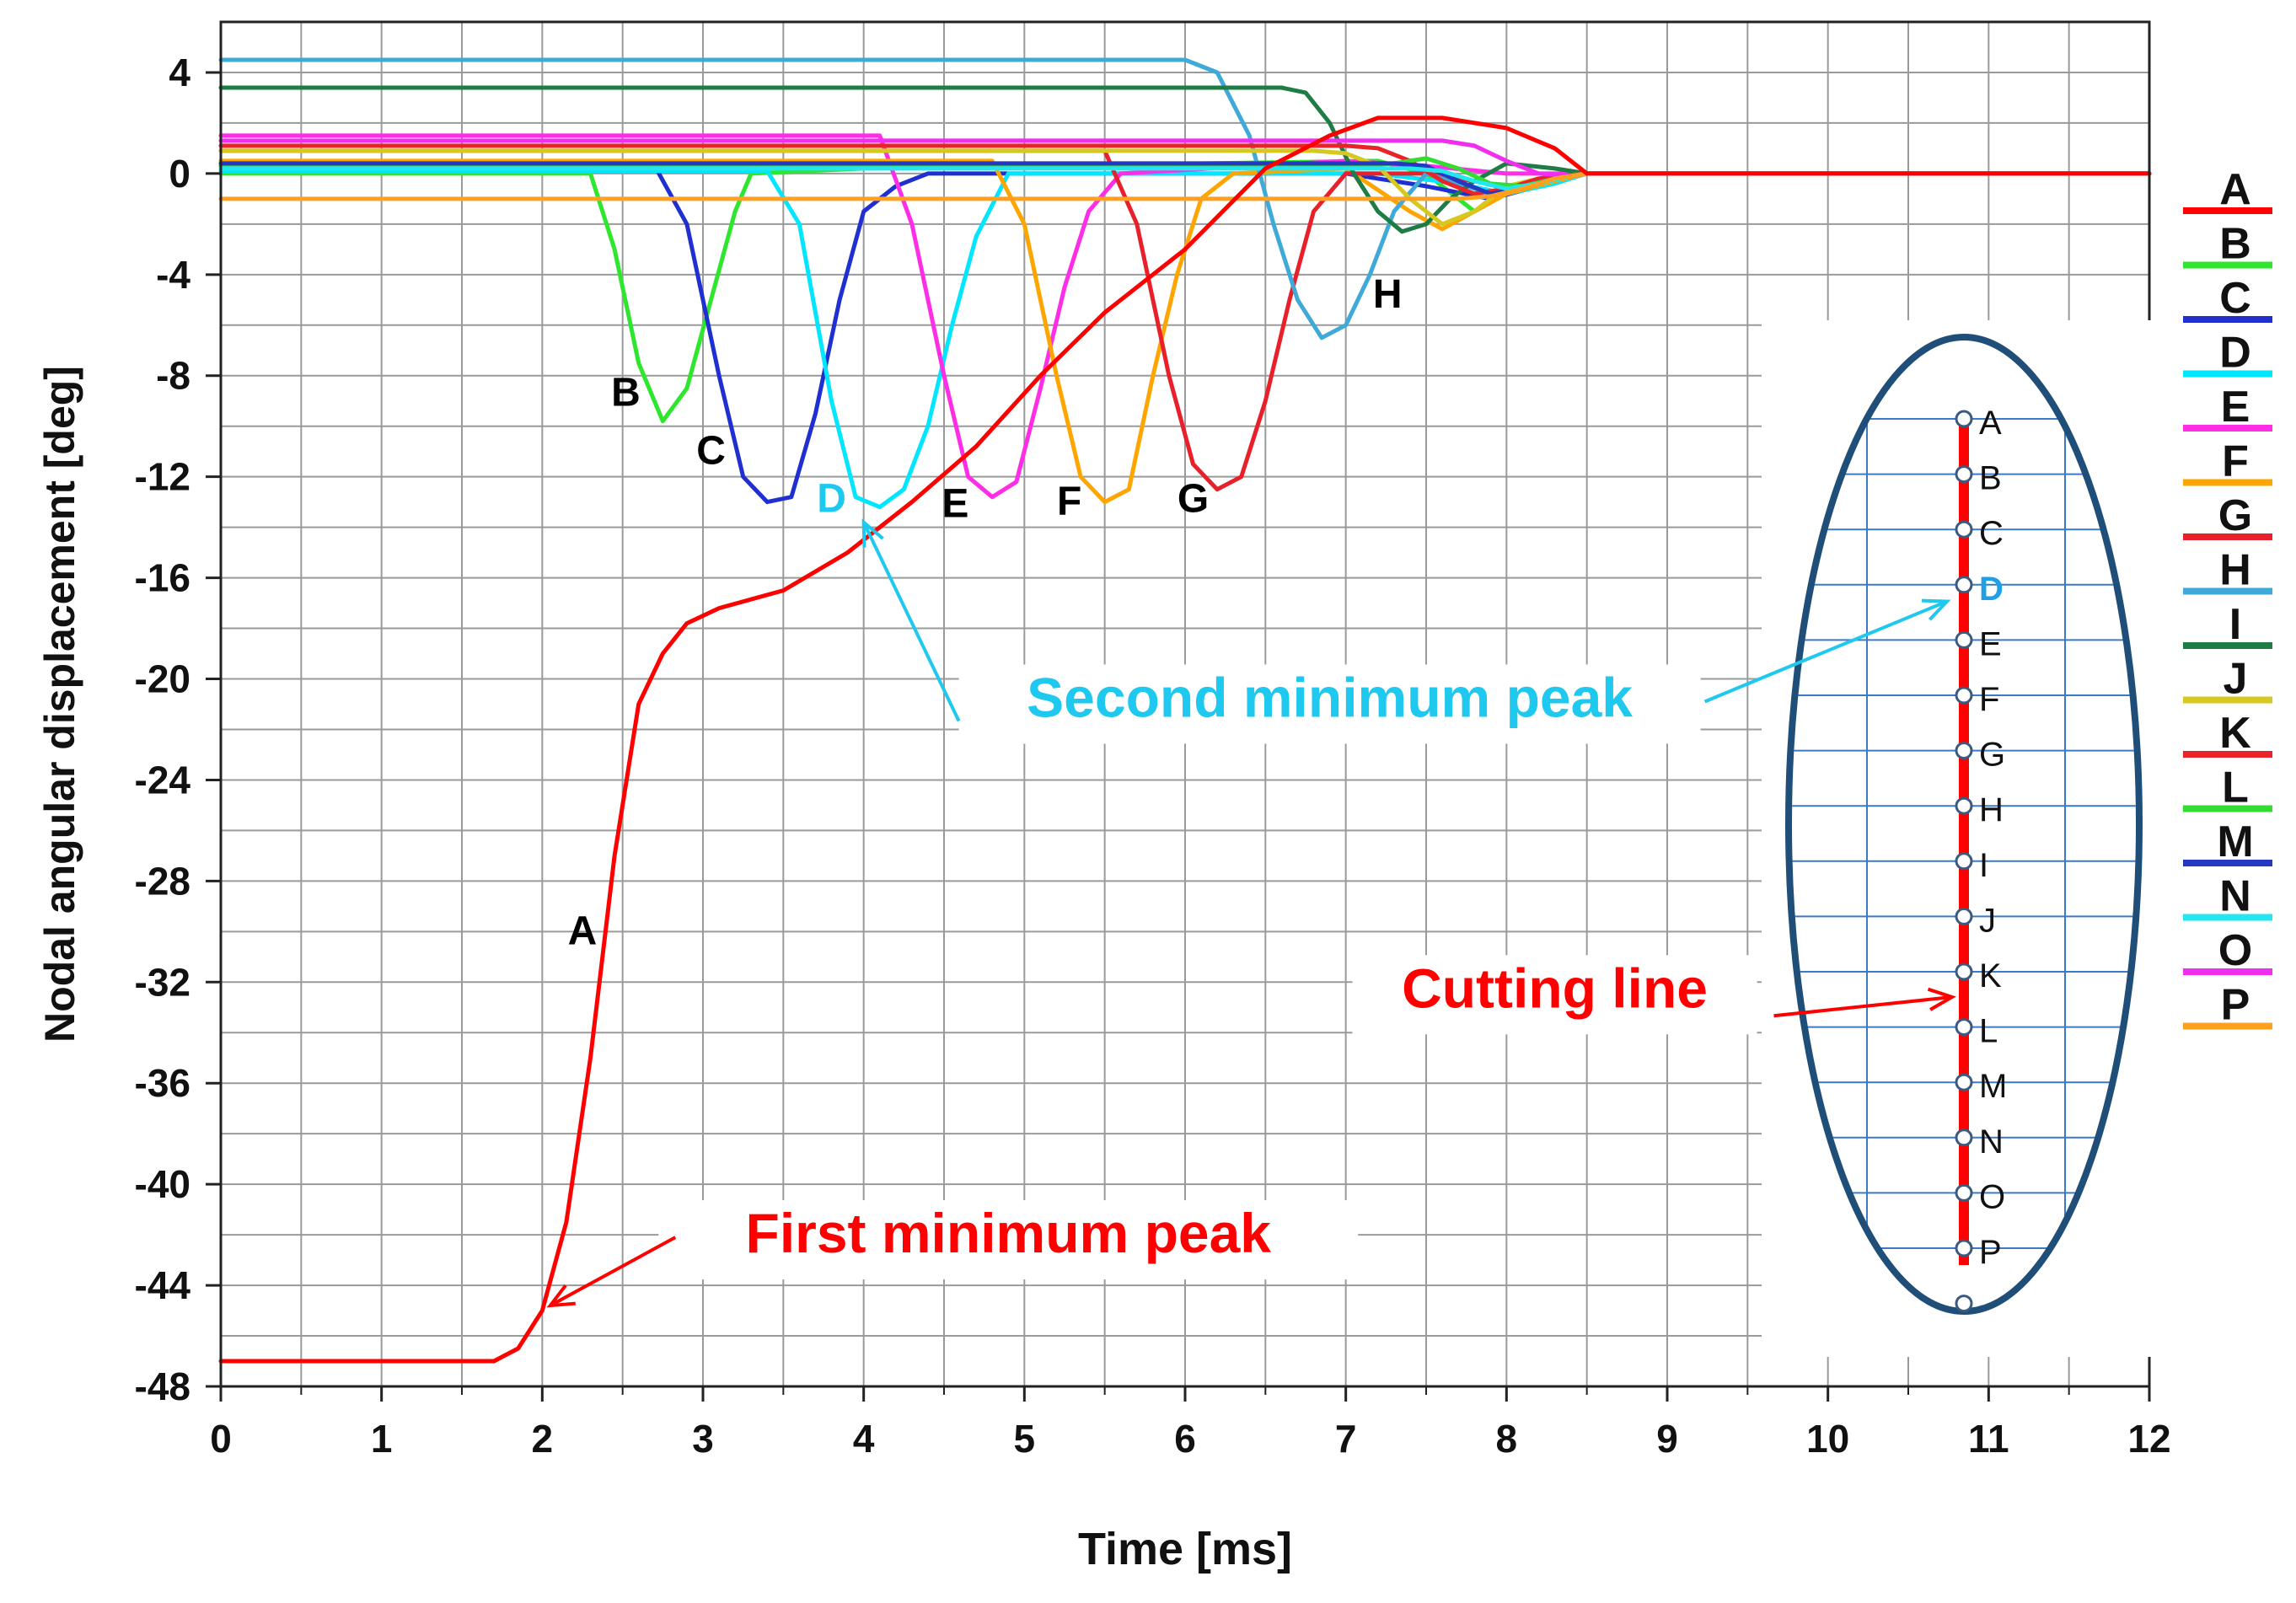 This screenshot has width=2296, height=1603. I want to click on inset-node-label-G: G, so click(1992, 755).